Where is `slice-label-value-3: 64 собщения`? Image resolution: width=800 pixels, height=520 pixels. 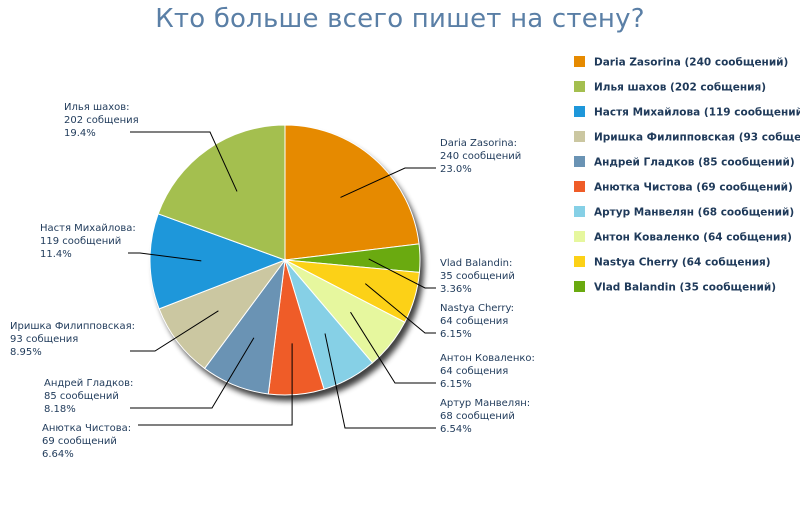 slice-label-value-3: 64 собщения is located at coordinates (474, 371).